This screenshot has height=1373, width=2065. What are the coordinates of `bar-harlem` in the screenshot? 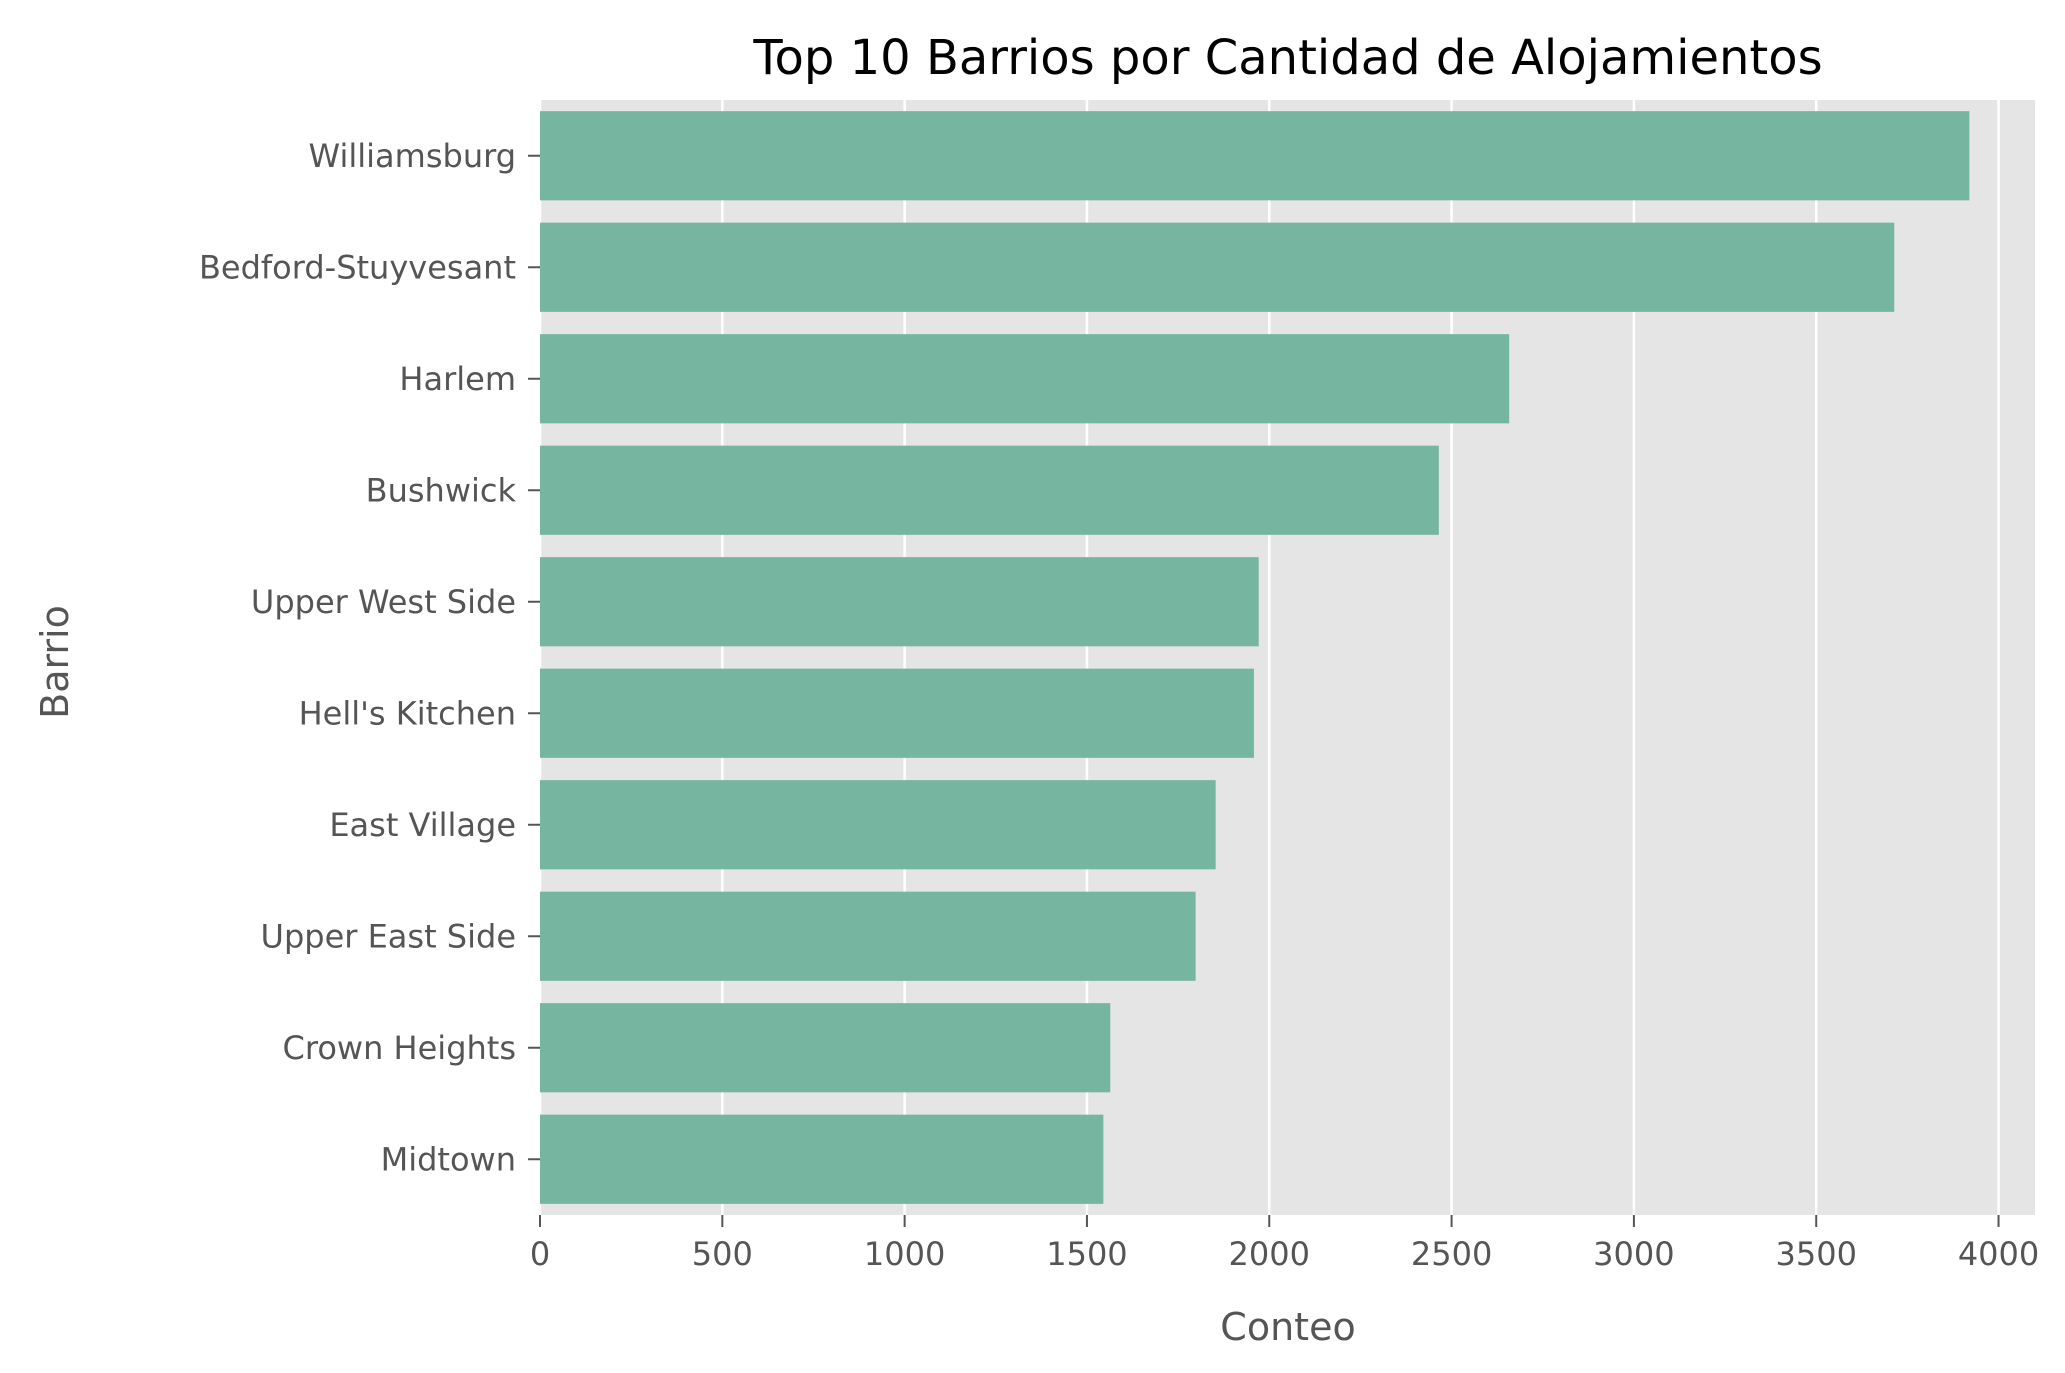 It's located at (1025, 379).